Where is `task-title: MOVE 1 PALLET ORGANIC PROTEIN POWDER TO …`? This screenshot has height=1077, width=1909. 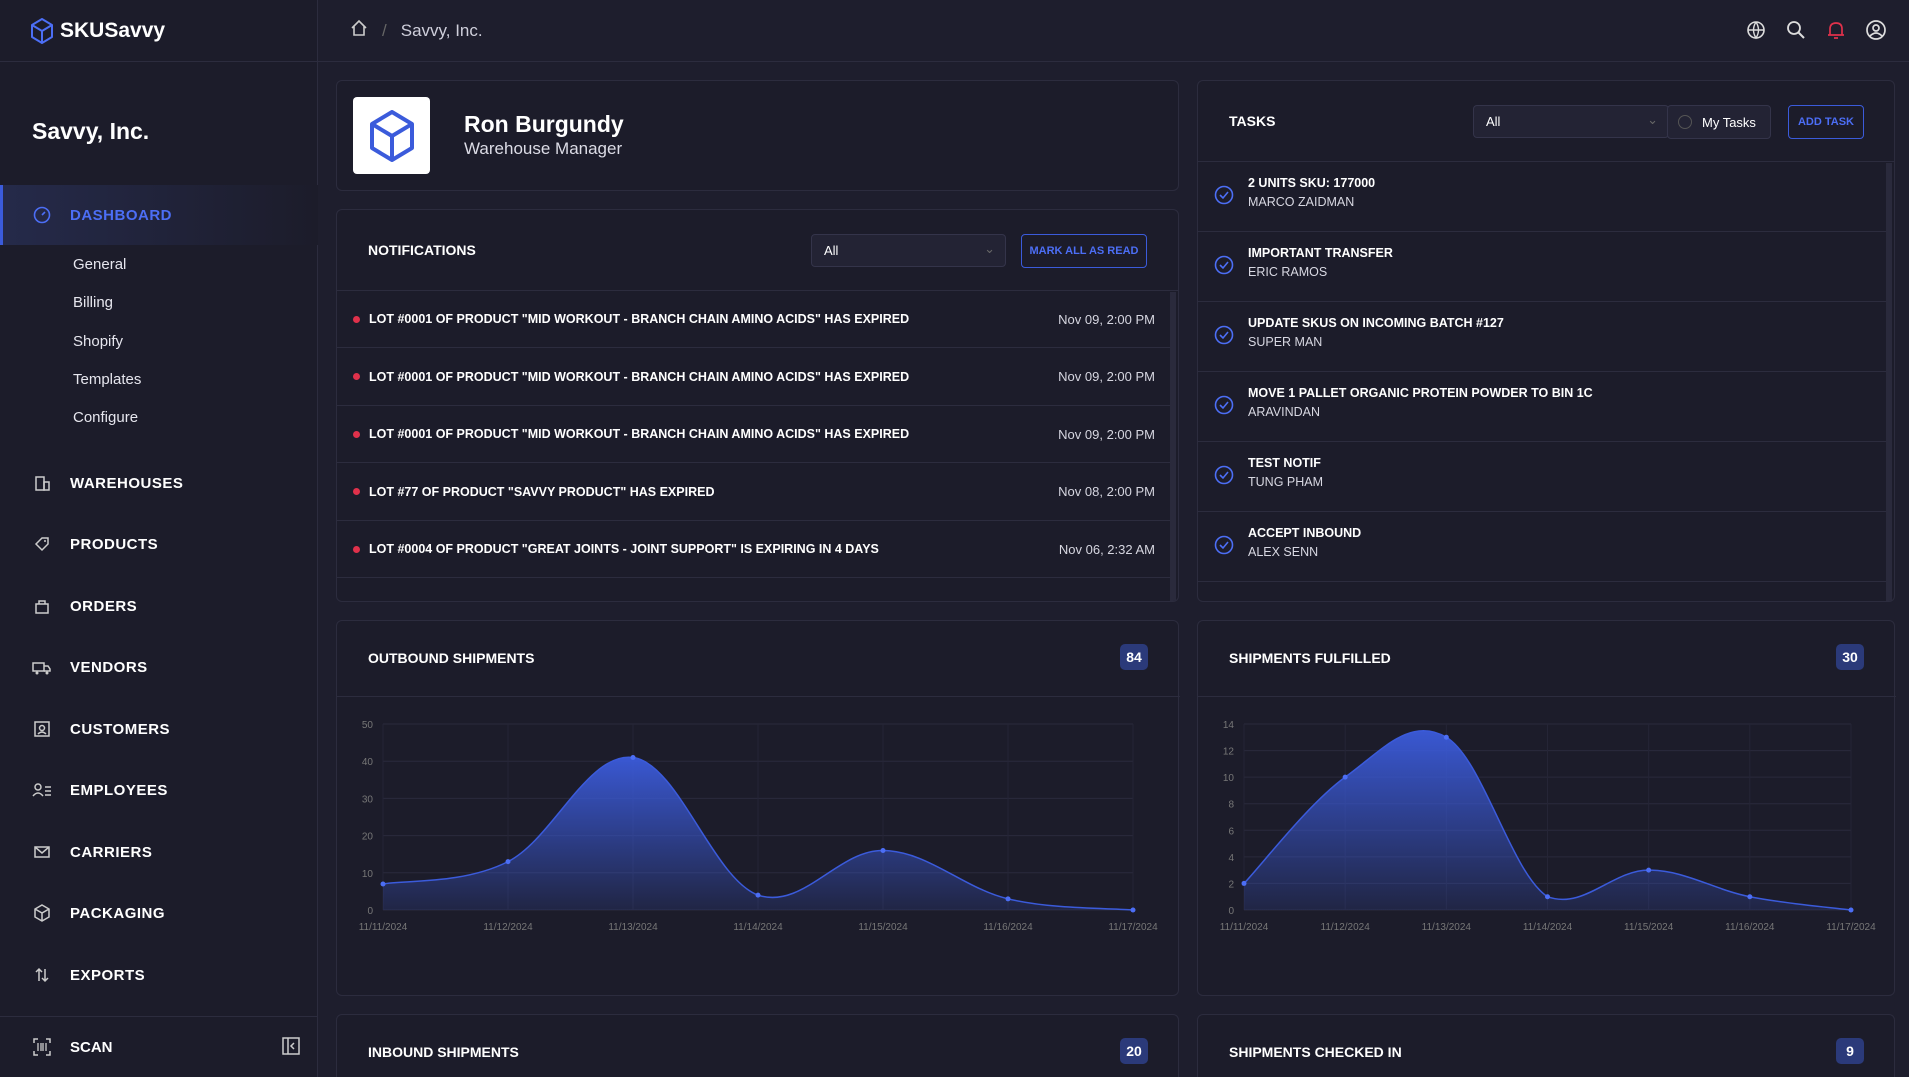 task-title: MOVE 1 PALLET ORGANIC PROTEIN POWDER TO … is located at coordinates (1420, 393).